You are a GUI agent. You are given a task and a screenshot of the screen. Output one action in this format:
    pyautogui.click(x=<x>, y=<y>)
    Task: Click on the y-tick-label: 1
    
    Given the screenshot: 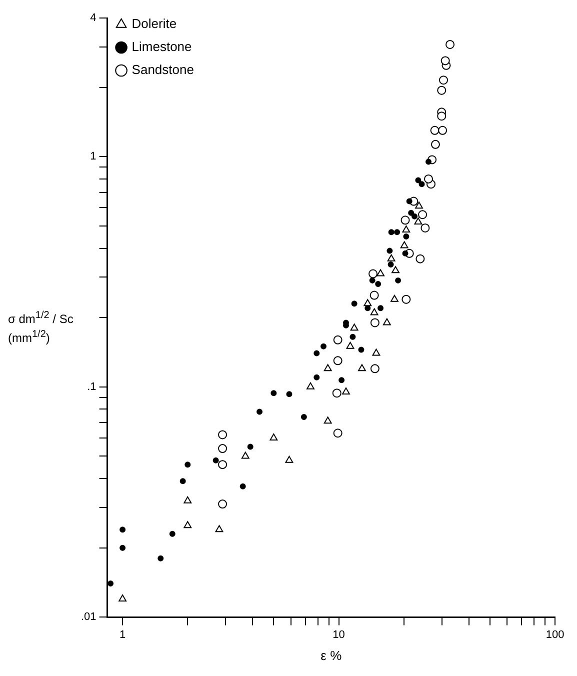 What is the action you would take?
    pyautogui.click(x=93, y=156)
    